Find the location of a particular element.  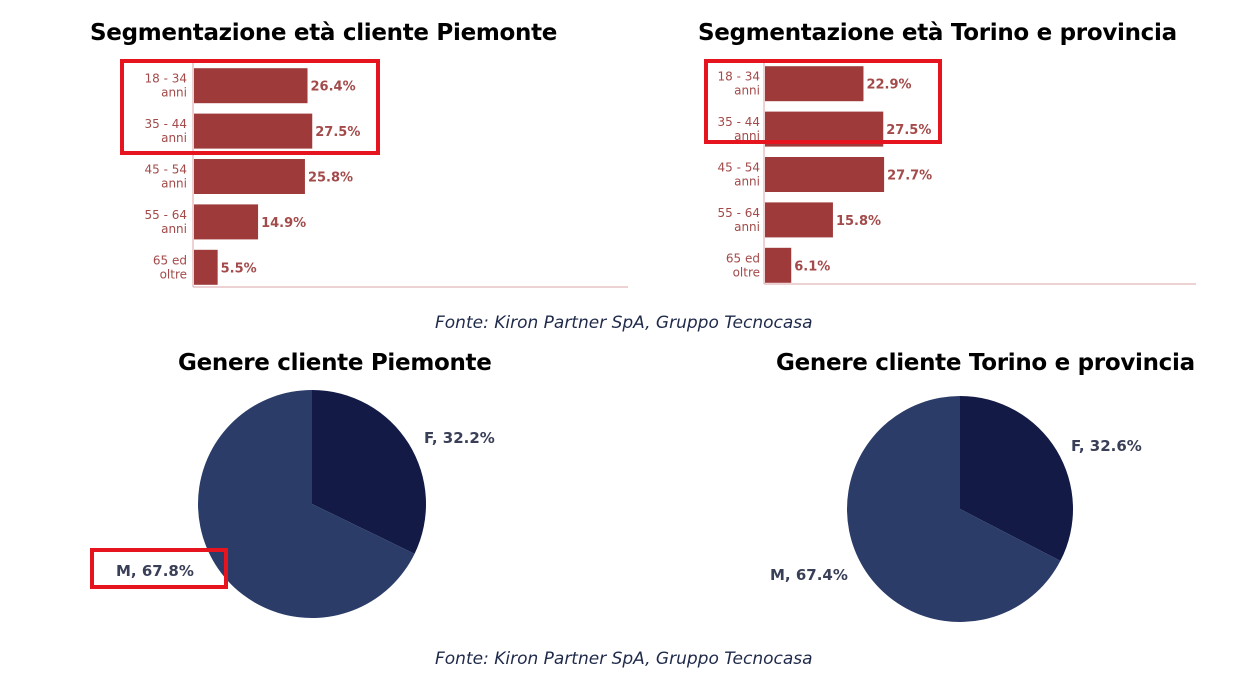

age-torino-category-label-4-0: 65 ed is located at coordinates (743, 258).